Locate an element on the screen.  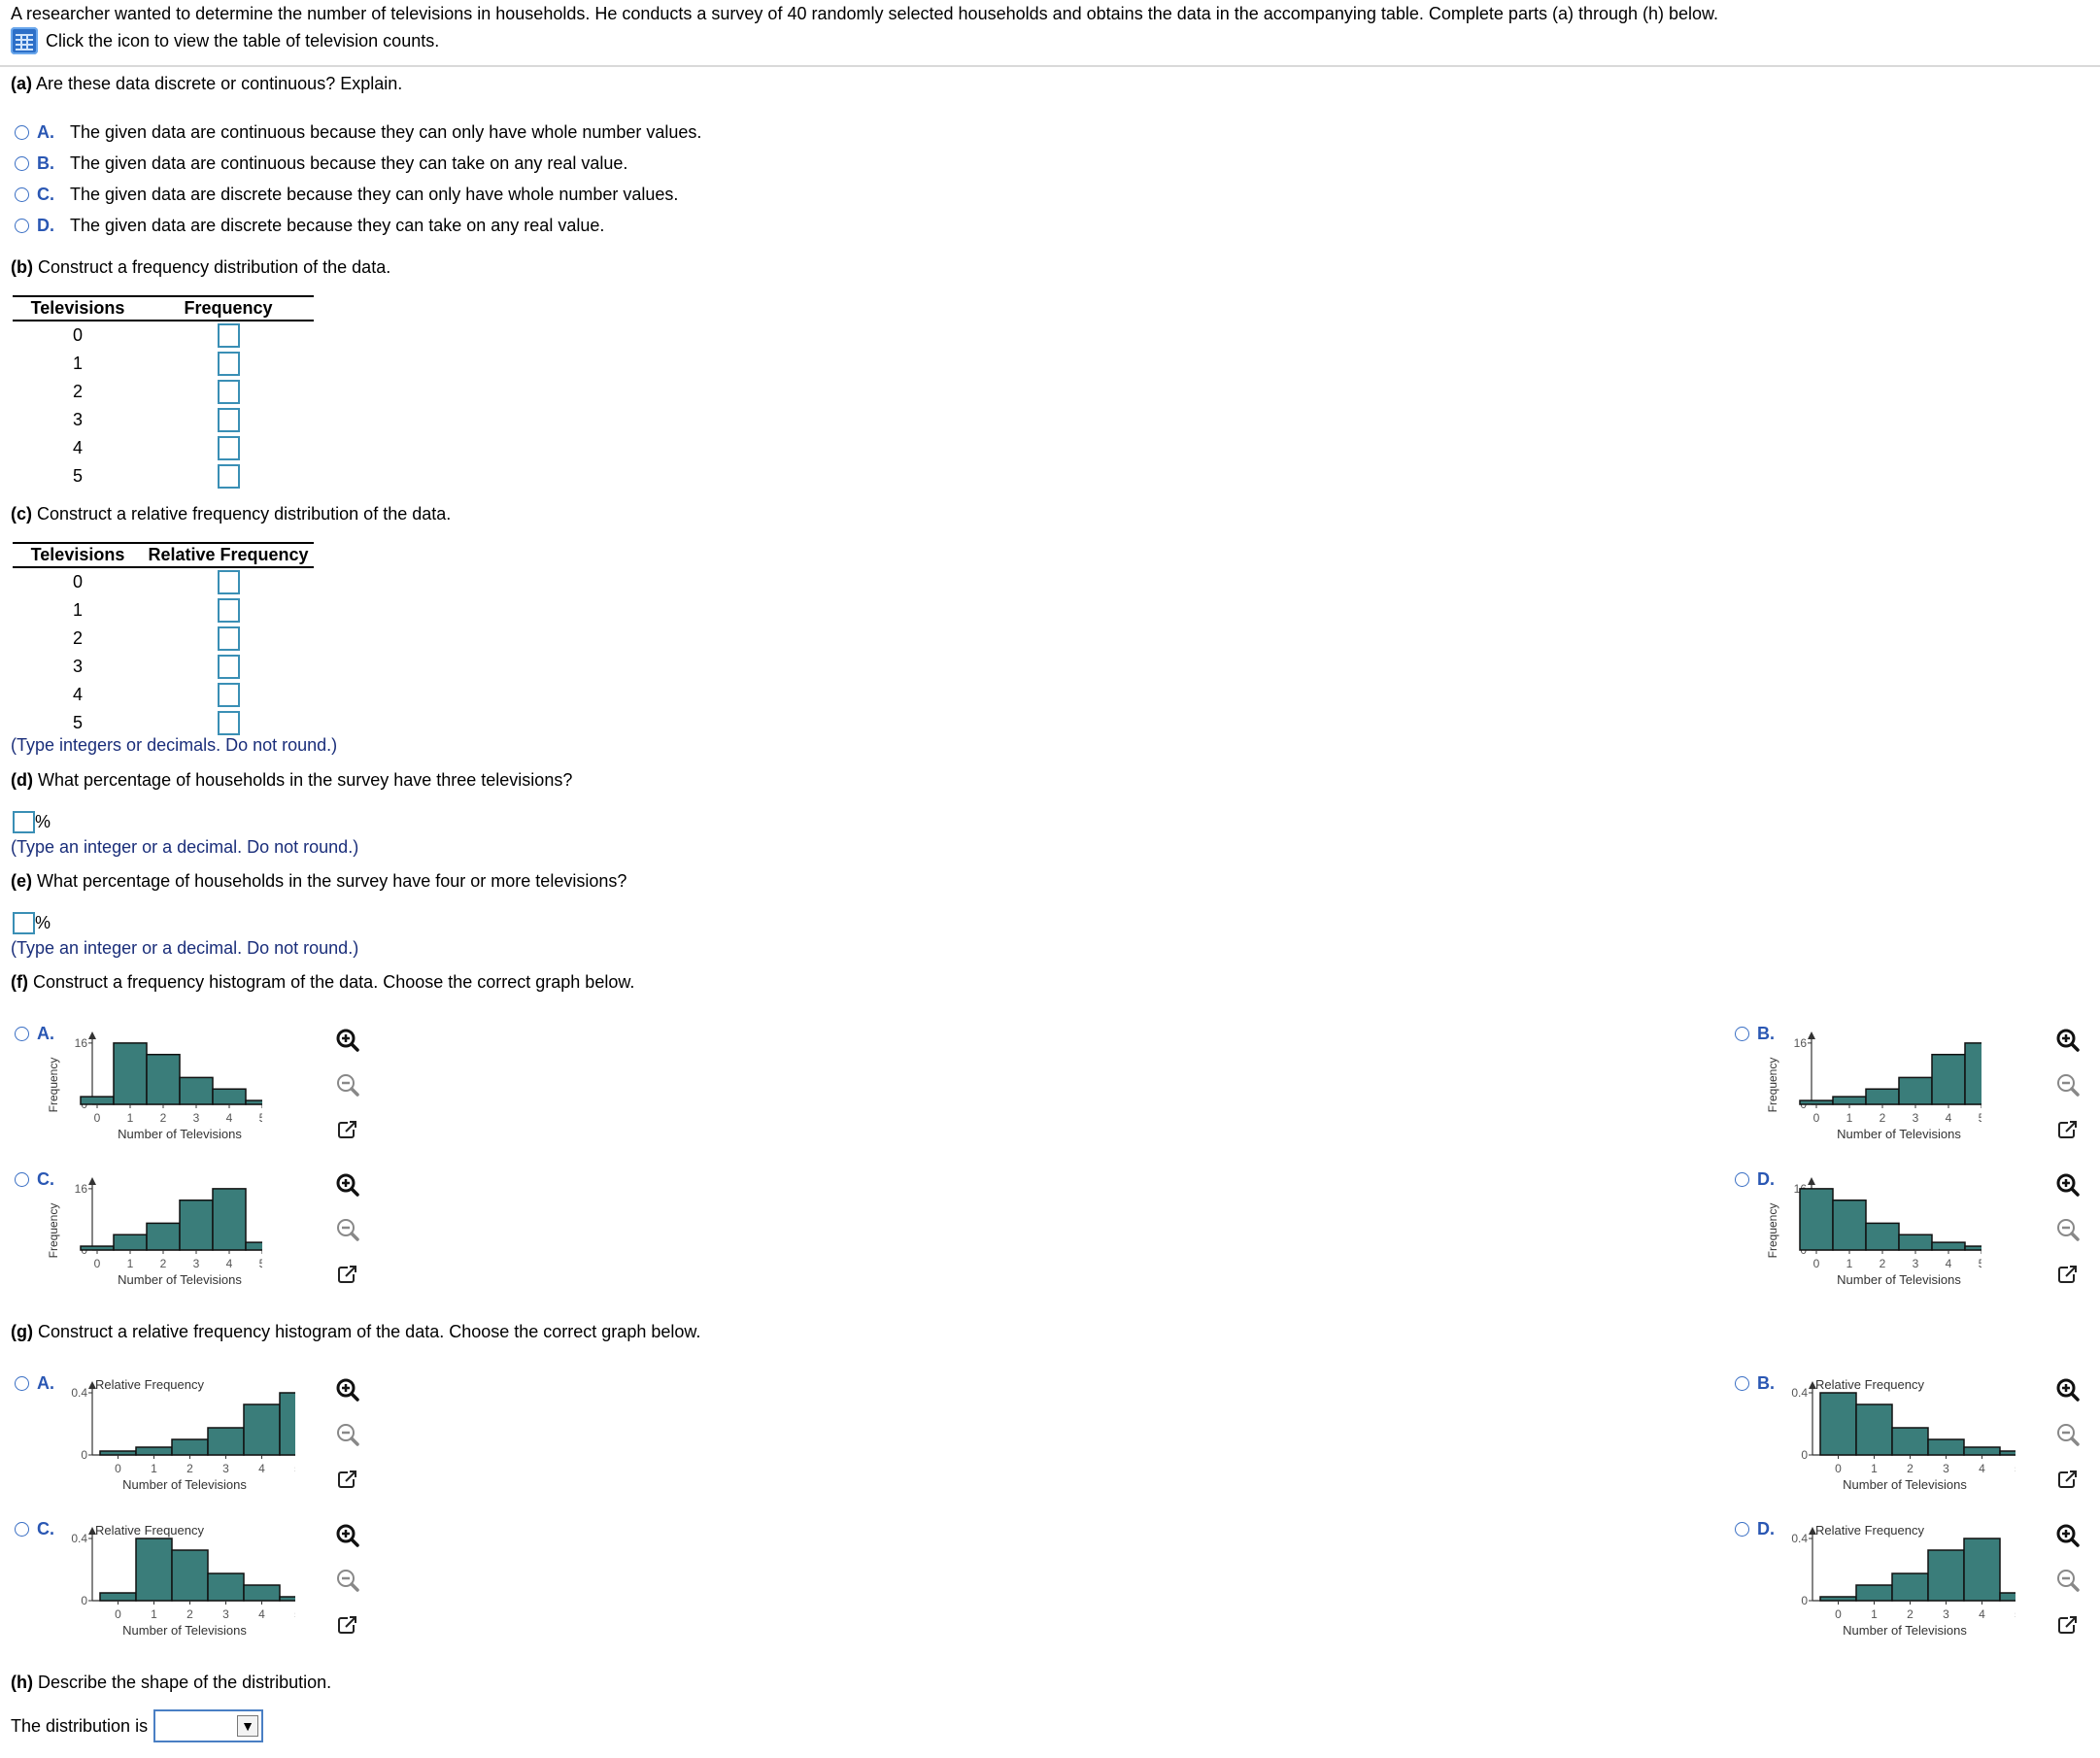
tv-count: 1 is located at coordinates (77, 610).